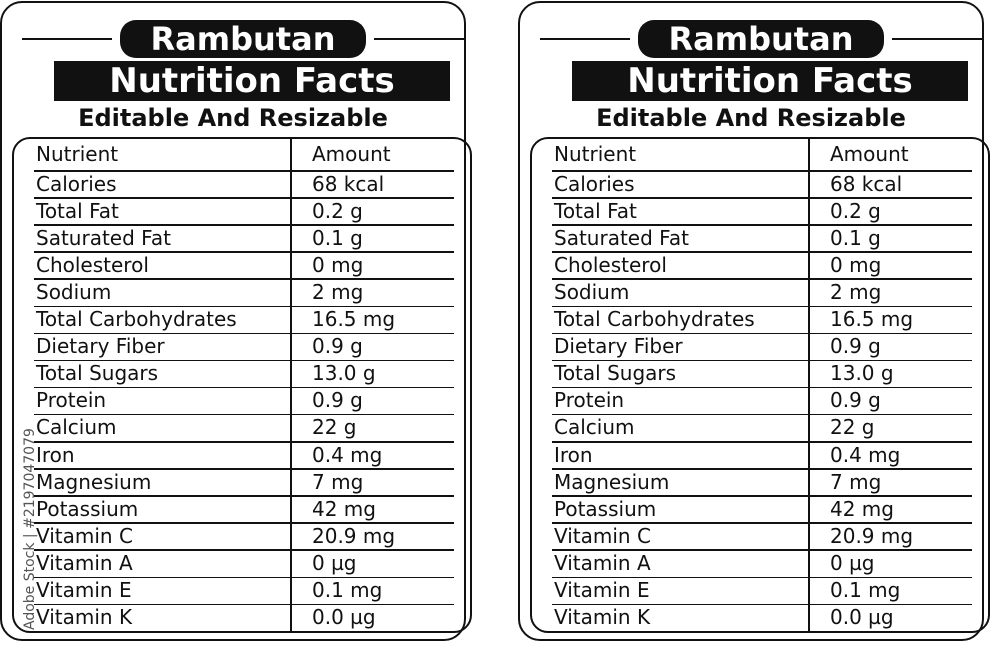  What do you see at coordinates (243, 39) in the screenshot?
I see `fruit-name: Rambutan` at bounding box center [243, 39].